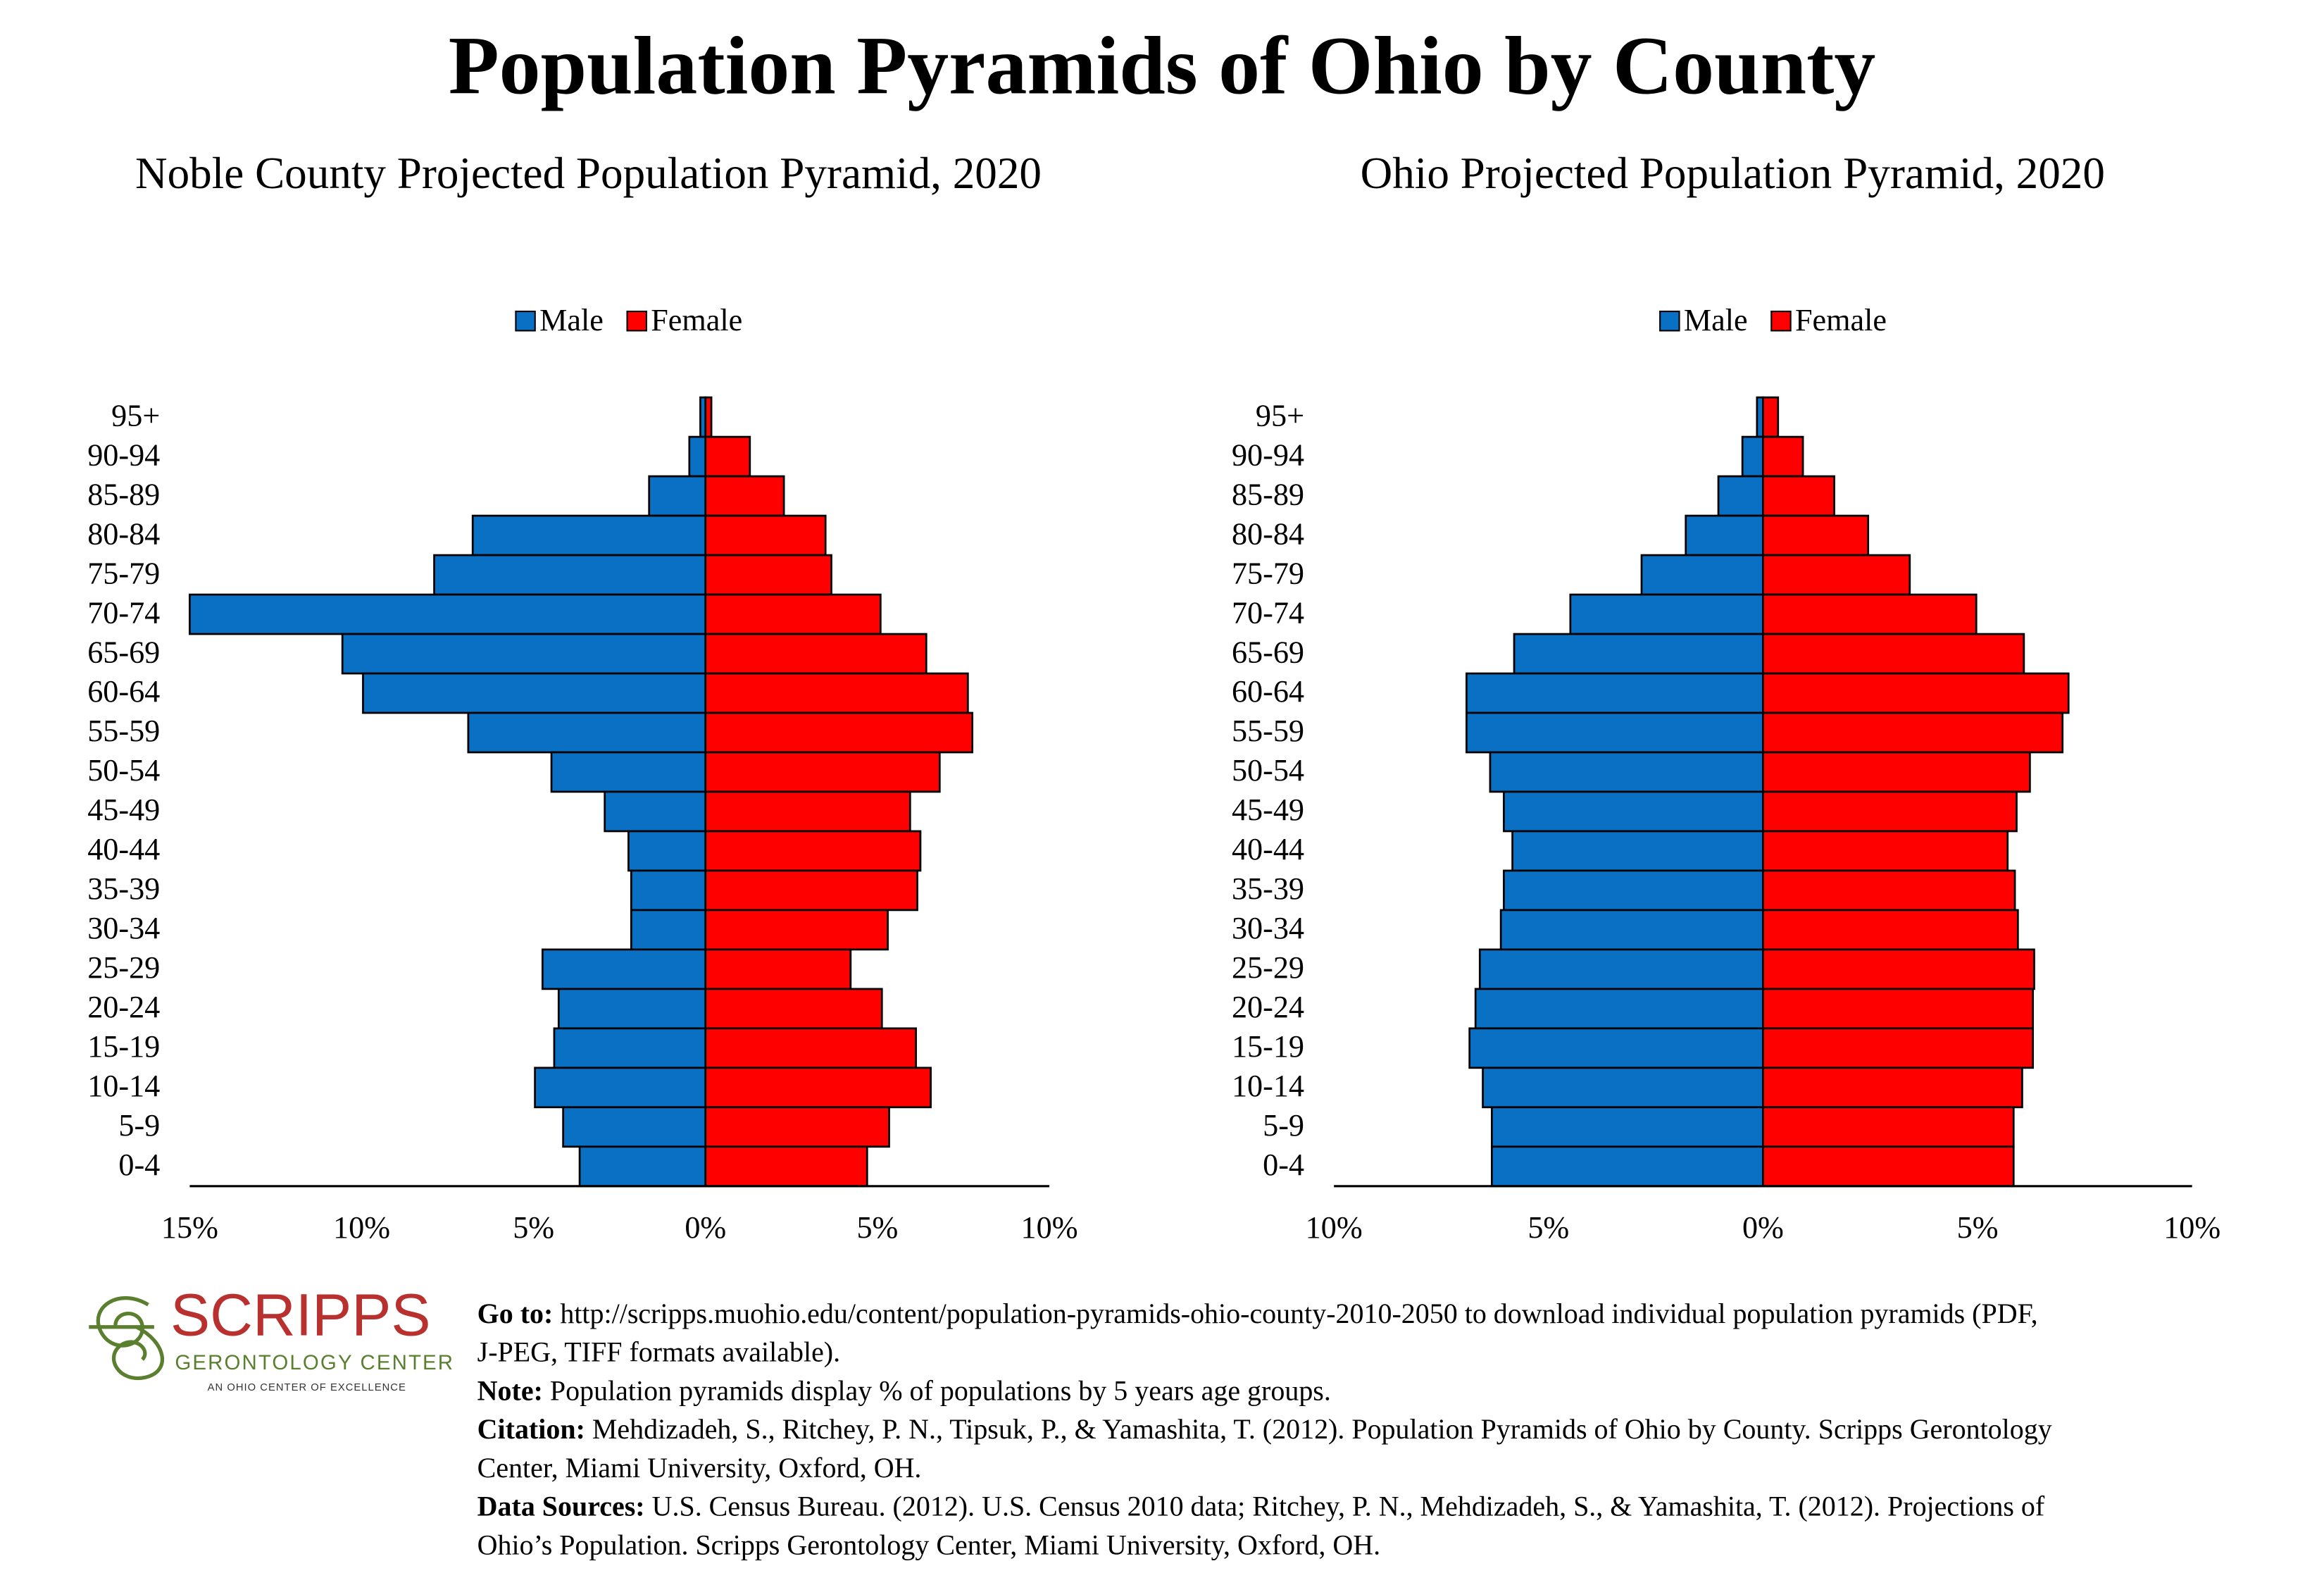  I want to click on footer-text: Center, Miami University, Oxford, OH., so click(699, 1468).